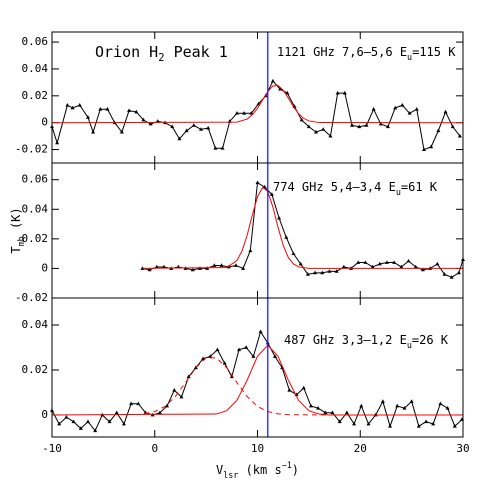  I want to click on annotation: 487 GHz 3,3–1,2 Eu=26 K, so click(366, 341).